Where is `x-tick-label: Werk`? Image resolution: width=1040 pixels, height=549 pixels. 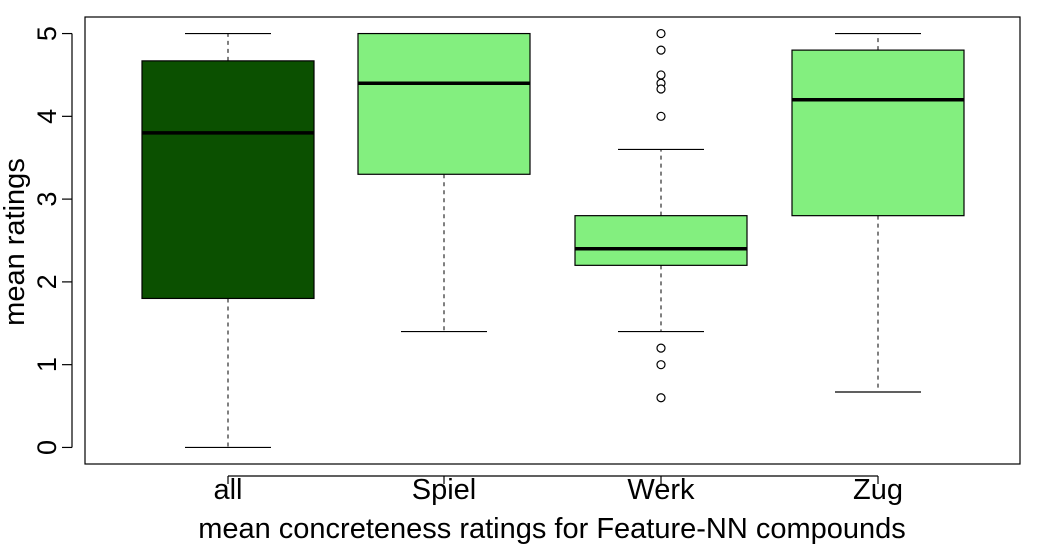 x-tick-label: Werk is located at coordinates (661, 490).